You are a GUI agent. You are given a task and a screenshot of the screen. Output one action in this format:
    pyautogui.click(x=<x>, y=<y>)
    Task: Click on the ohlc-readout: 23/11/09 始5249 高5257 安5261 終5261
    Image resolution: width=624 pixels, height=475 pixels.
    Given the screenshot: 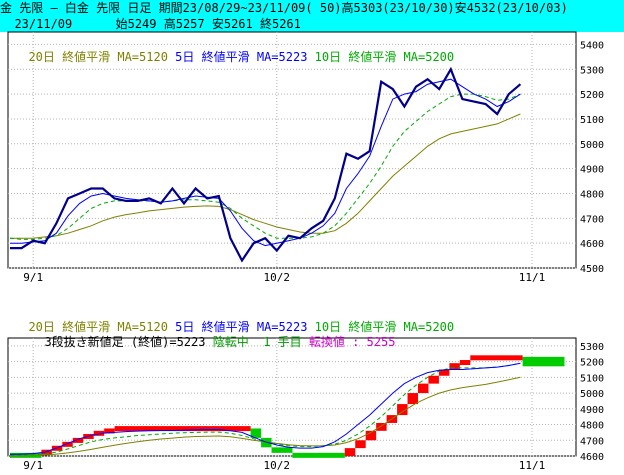 What is the action you would take?
    pyautogui.click(x=150, y=24)
    